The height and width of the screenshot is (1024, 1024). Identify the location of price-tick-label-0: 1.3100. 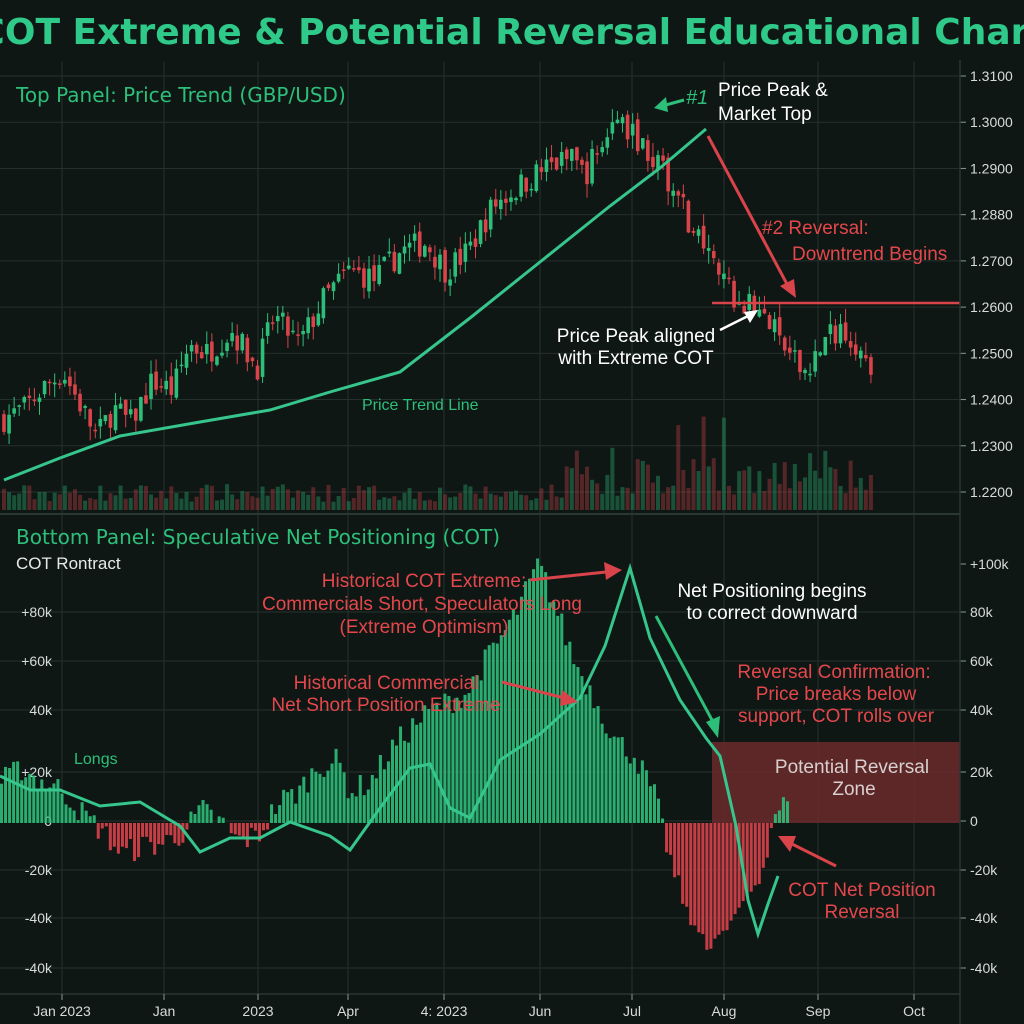
(991, 76).